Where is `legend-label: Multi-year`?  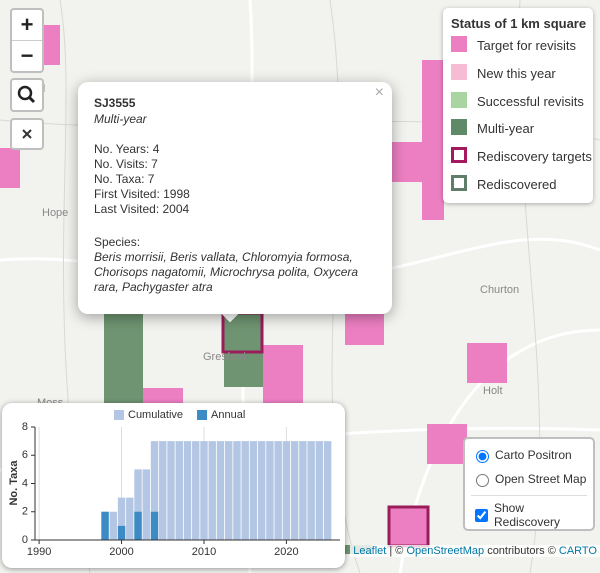 legend-label: Multi-year is located at coordinates (506, 128).